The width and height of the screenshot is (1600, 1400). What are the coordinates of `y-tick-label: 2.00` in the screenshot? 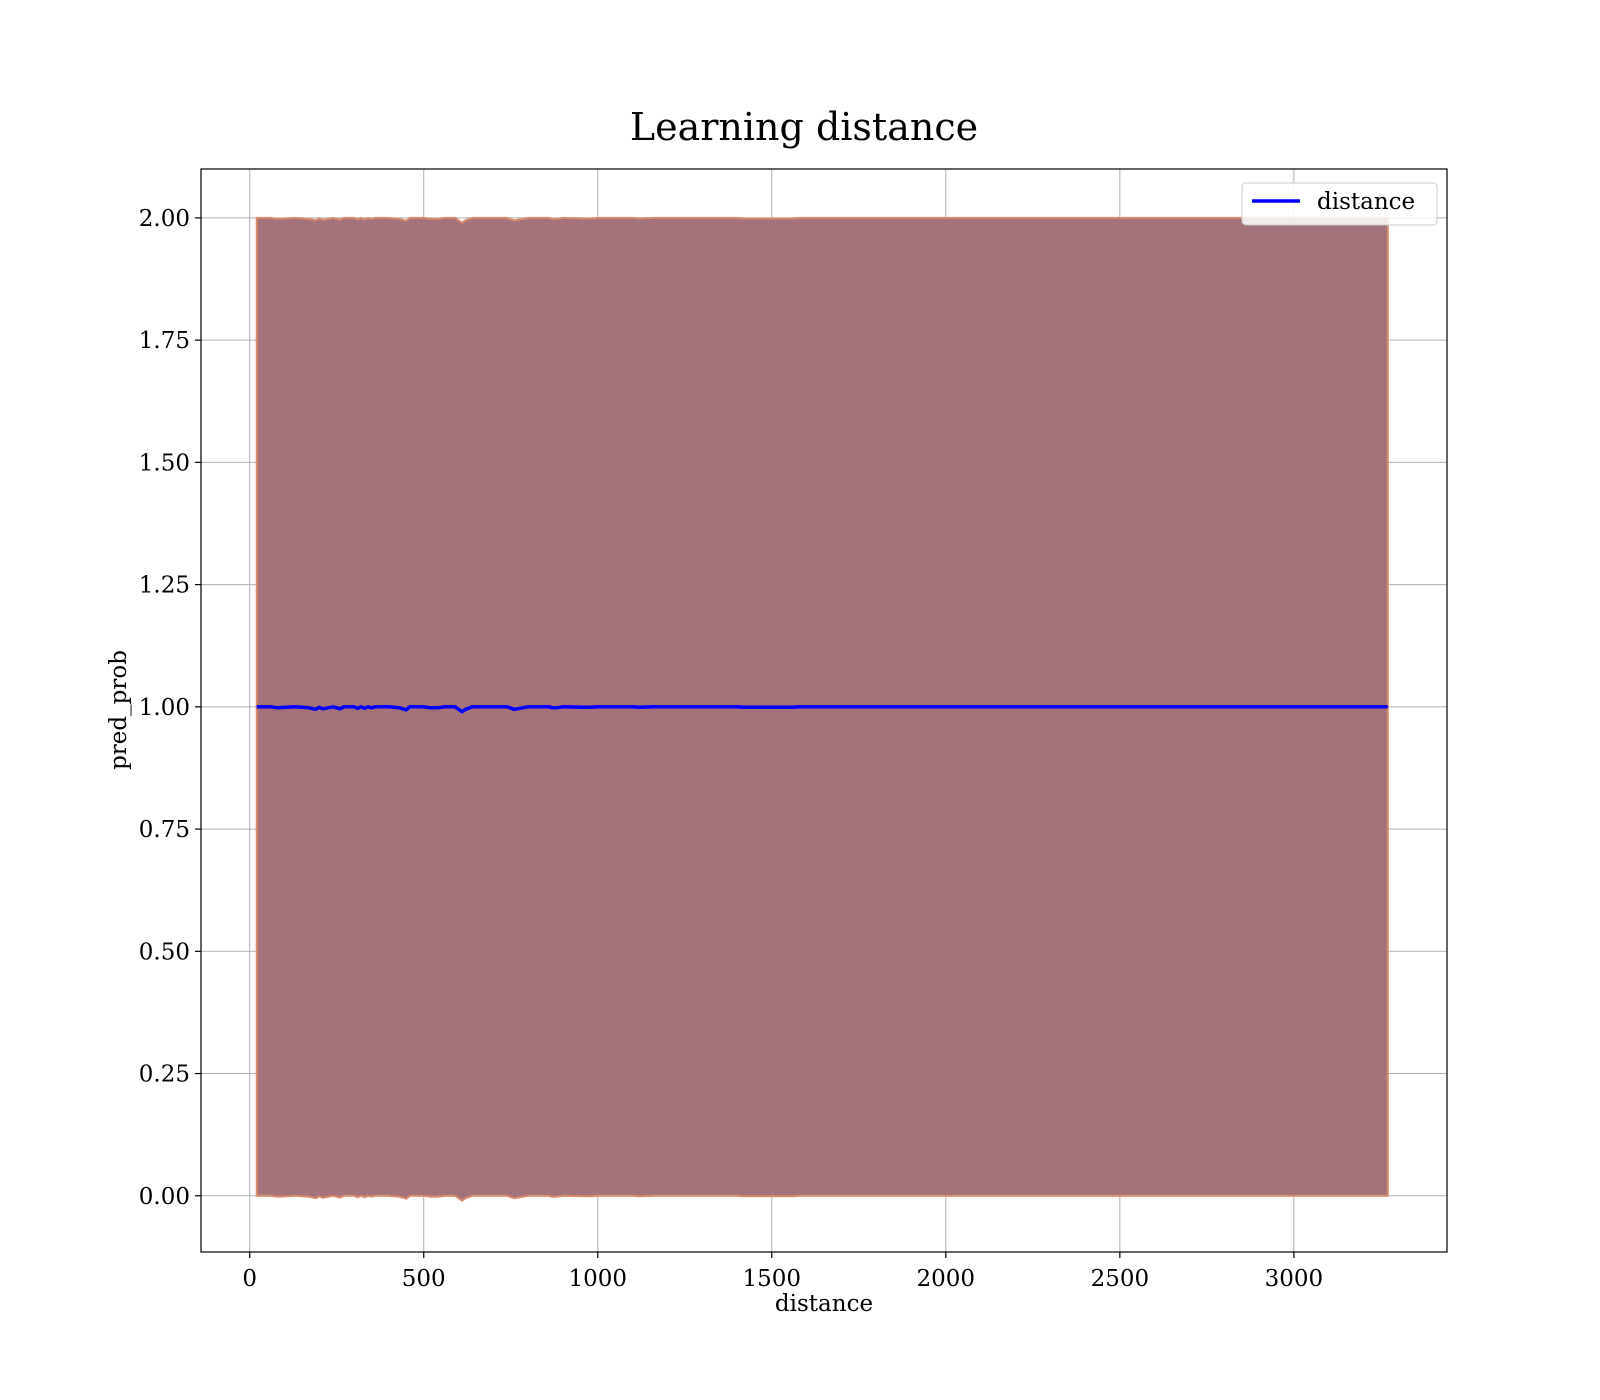 It's located at (164, 219).